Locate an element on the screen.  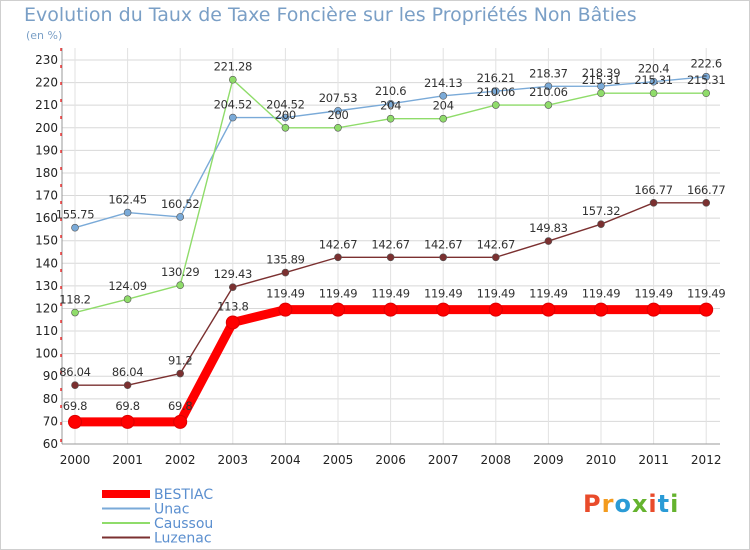
x-tick-label: 2008 is located at coordinates (496, 460).